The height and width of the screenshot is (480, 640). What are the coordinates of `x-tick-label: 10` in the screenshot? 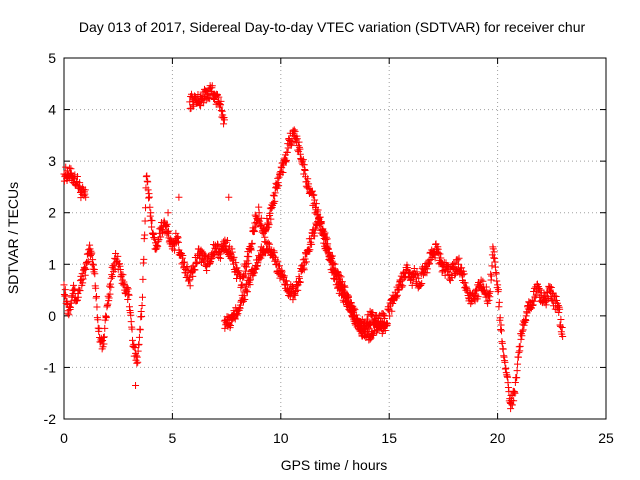 It's located at (281, 438).